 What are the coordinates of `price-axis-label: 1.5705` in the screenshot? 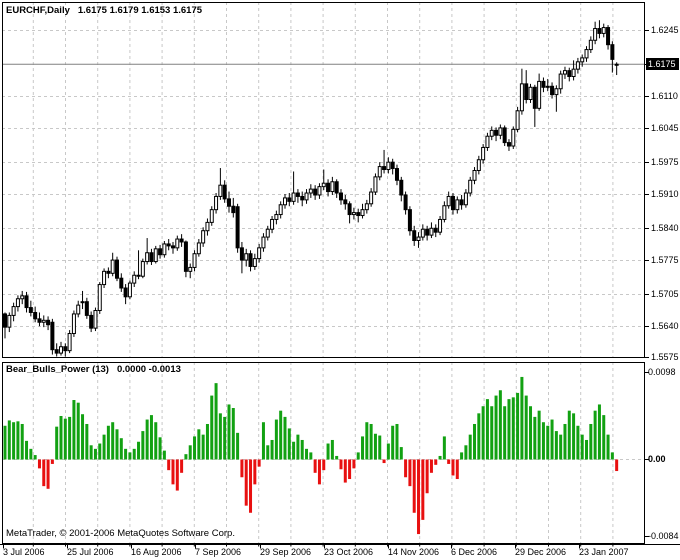 It's located at (665, 294).